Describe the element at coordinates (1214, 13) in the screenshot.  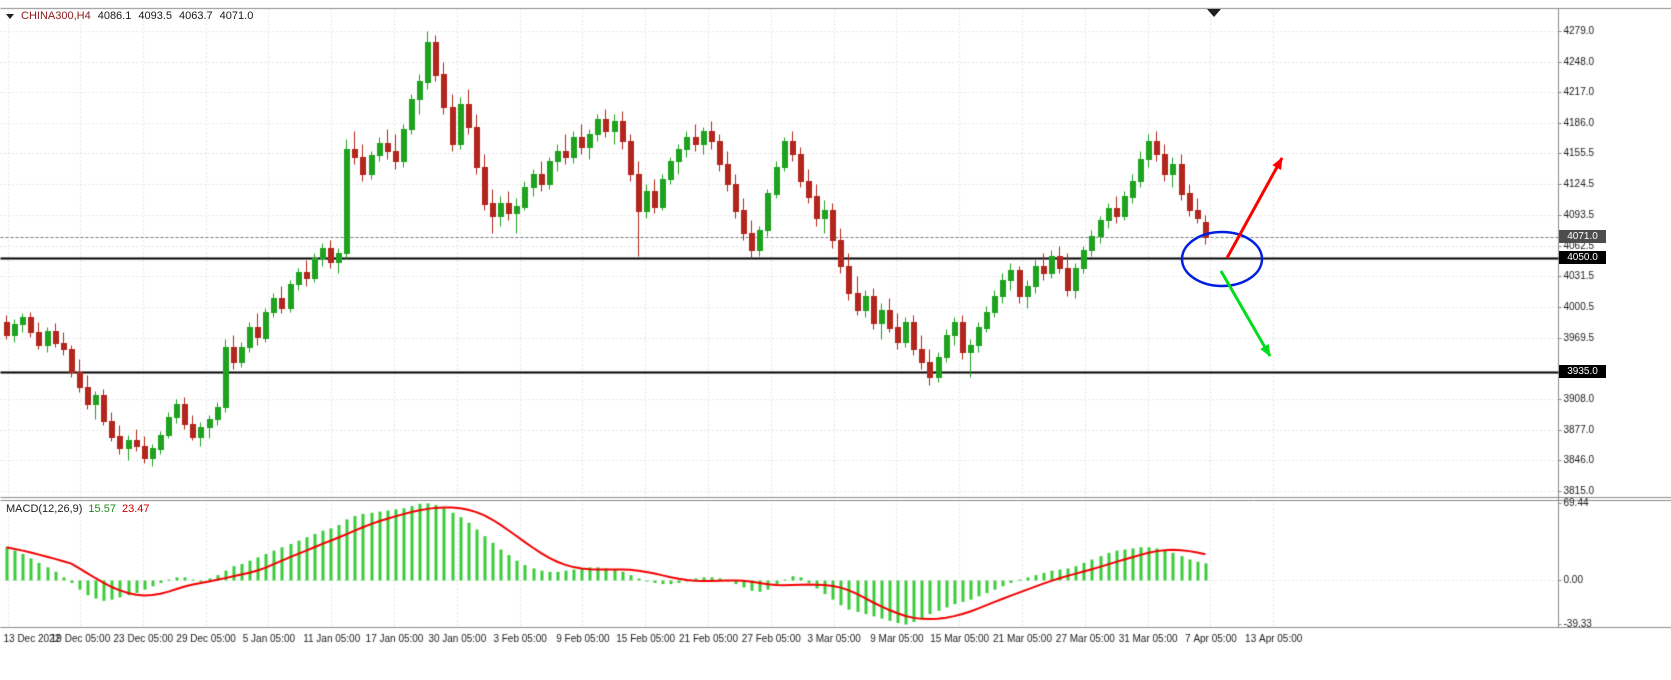
I see `chart-shift-marker` at that location.